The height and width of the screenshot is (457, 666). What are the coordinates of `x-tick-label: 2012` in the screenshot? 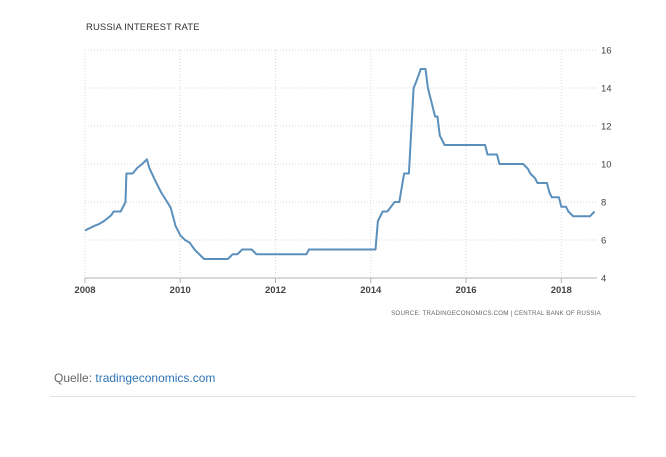 It's located at (275, 290).